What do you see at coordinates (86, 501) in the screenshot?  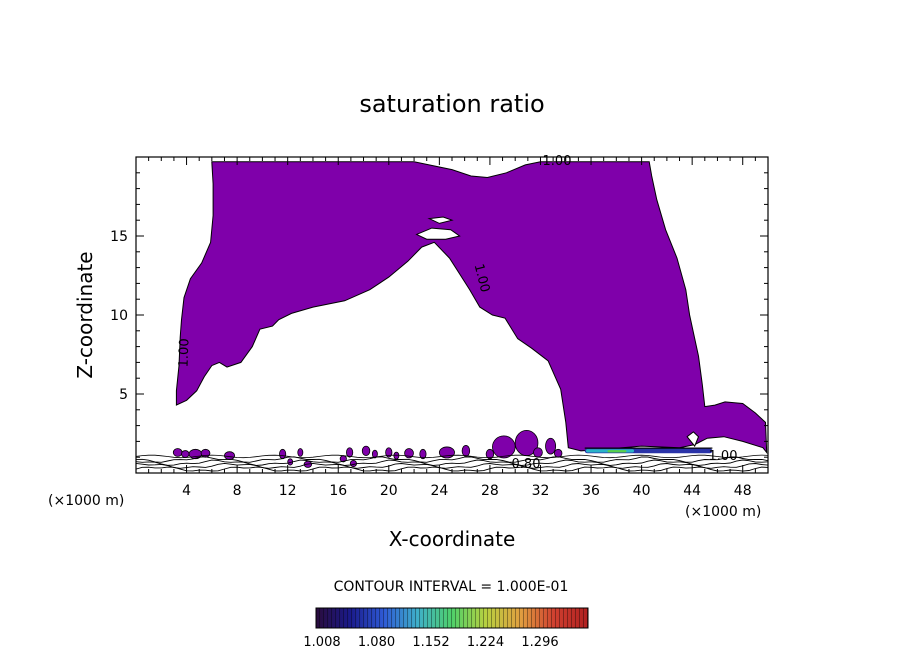 I see `x-unit-left: (×1000 m)` at bounding box center [86, 501].